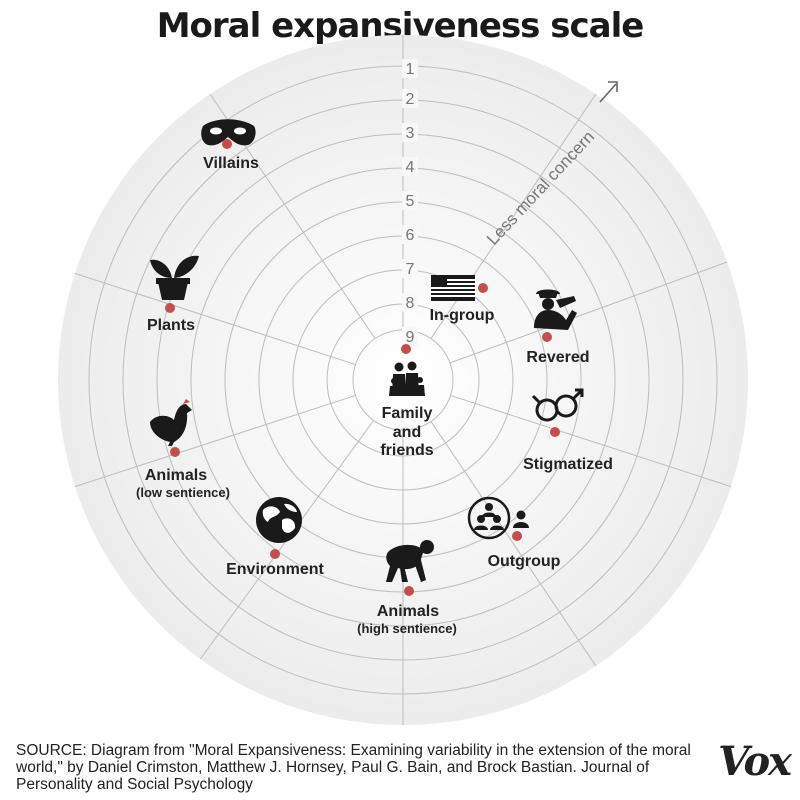  I want to click on ring-number: 1, so click(410, 69).